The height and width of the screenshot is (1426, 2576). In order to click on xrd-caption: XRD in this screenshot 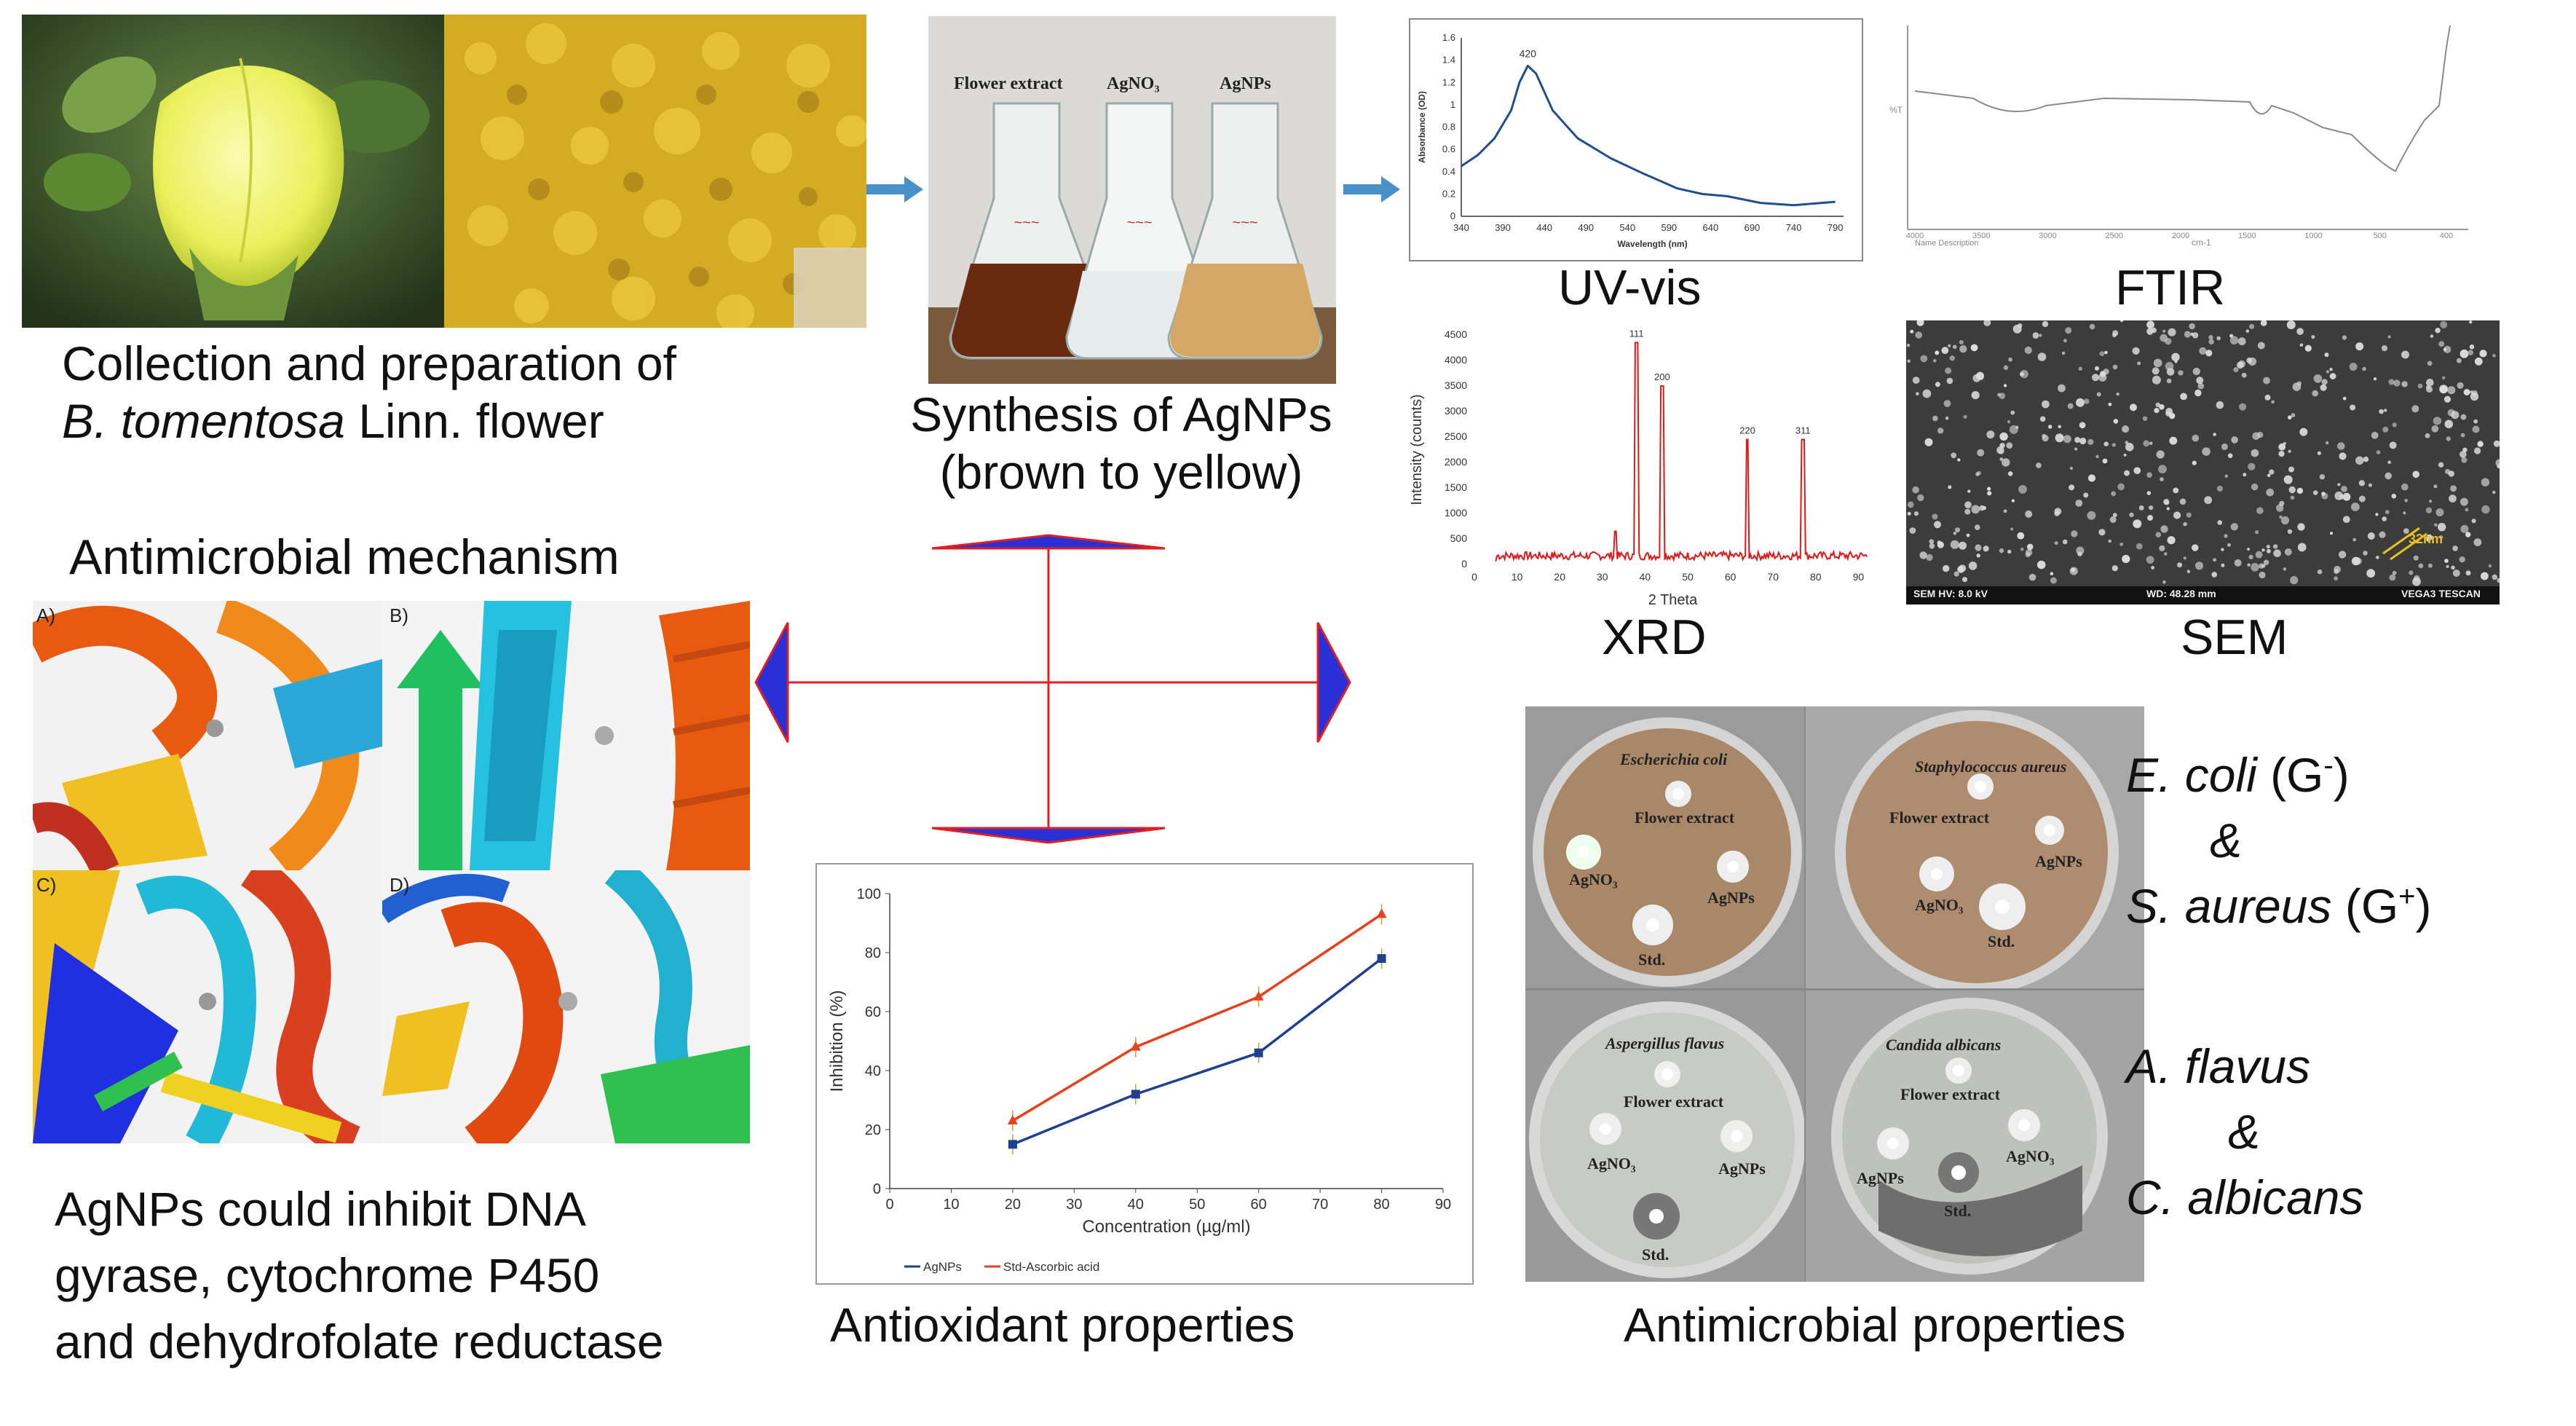, I will do `click(1654, 638)`.